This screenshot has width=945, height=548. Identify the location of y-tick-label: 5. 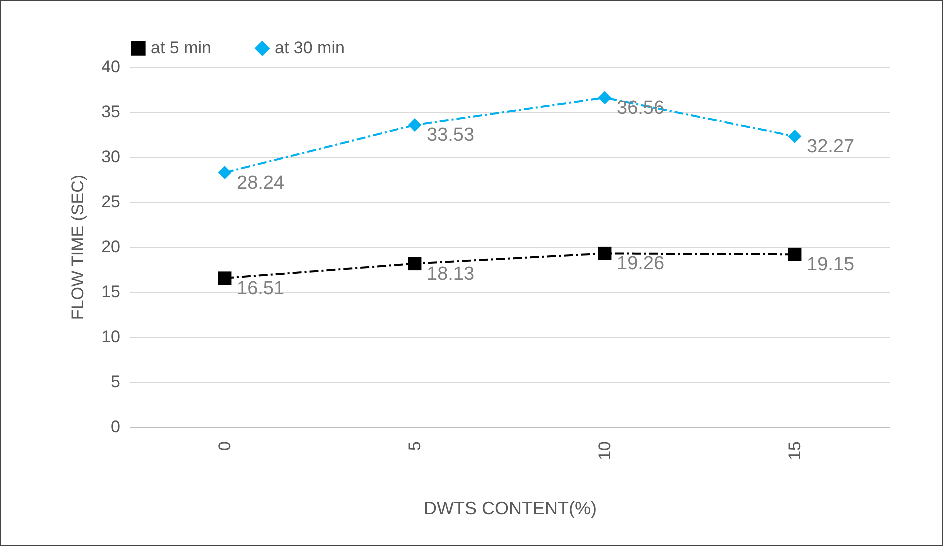
(115, 382).